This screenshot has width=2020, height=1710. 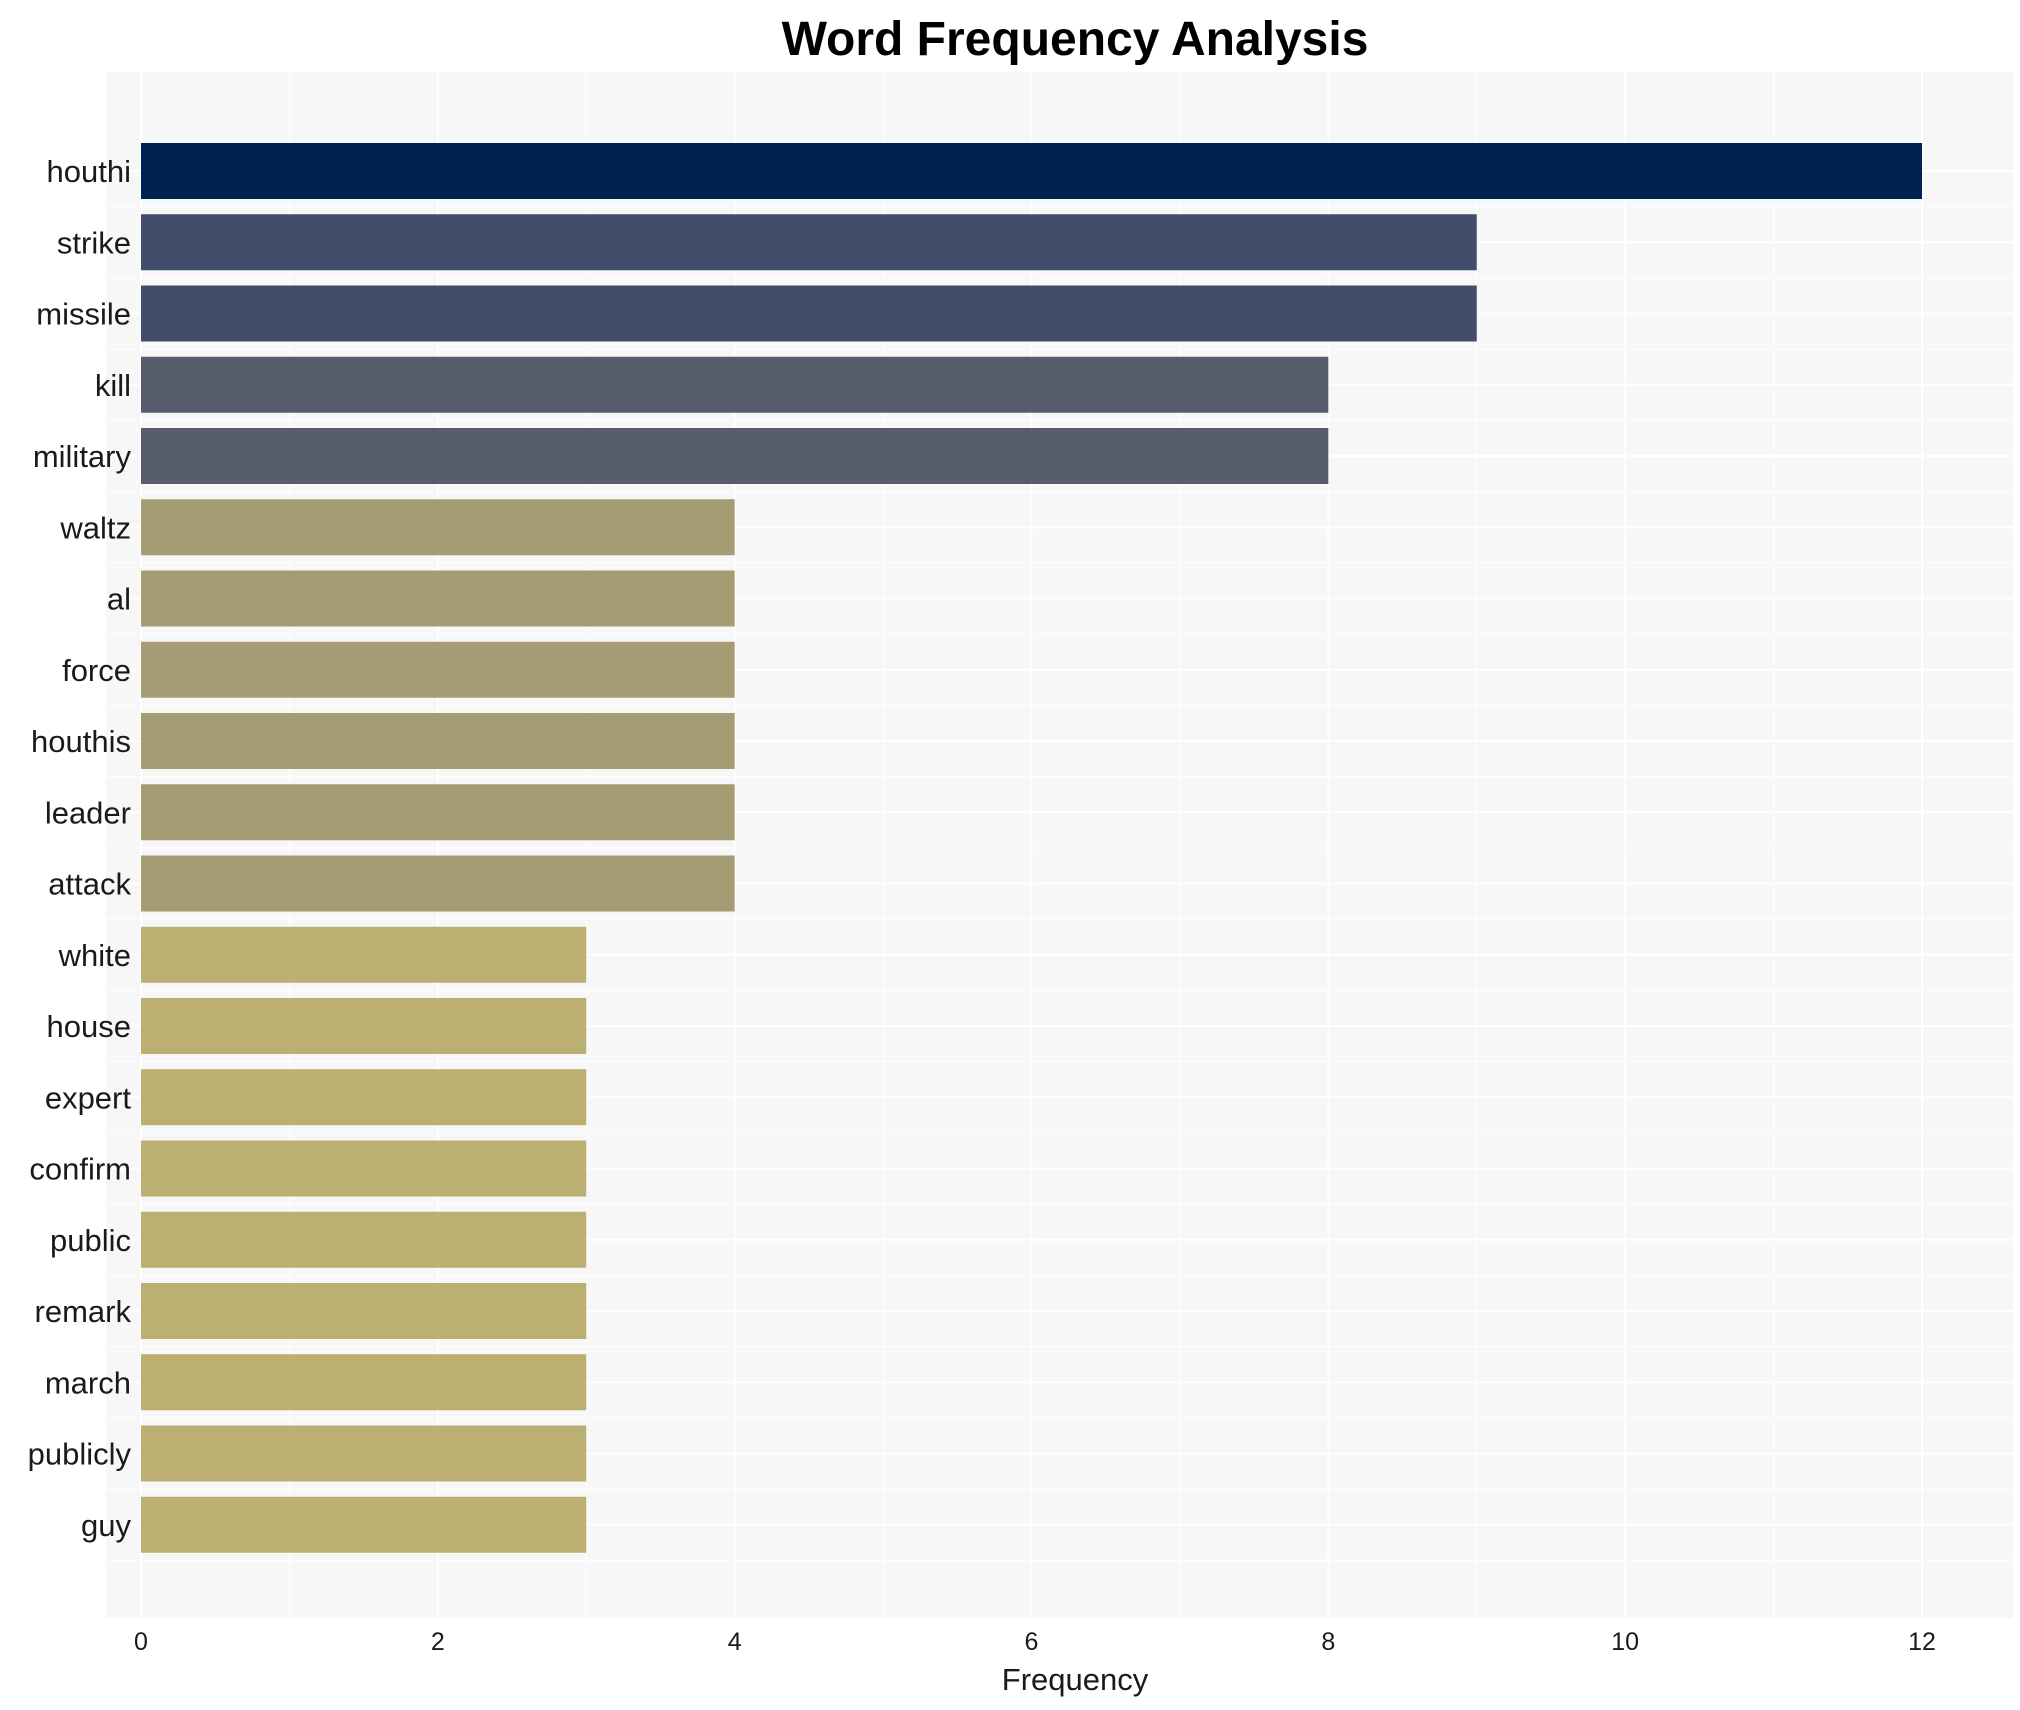 What do you see at coordinates (96, 670) in the screenshot?
I see `category-label-force: force` at bounding box center [96, 670].